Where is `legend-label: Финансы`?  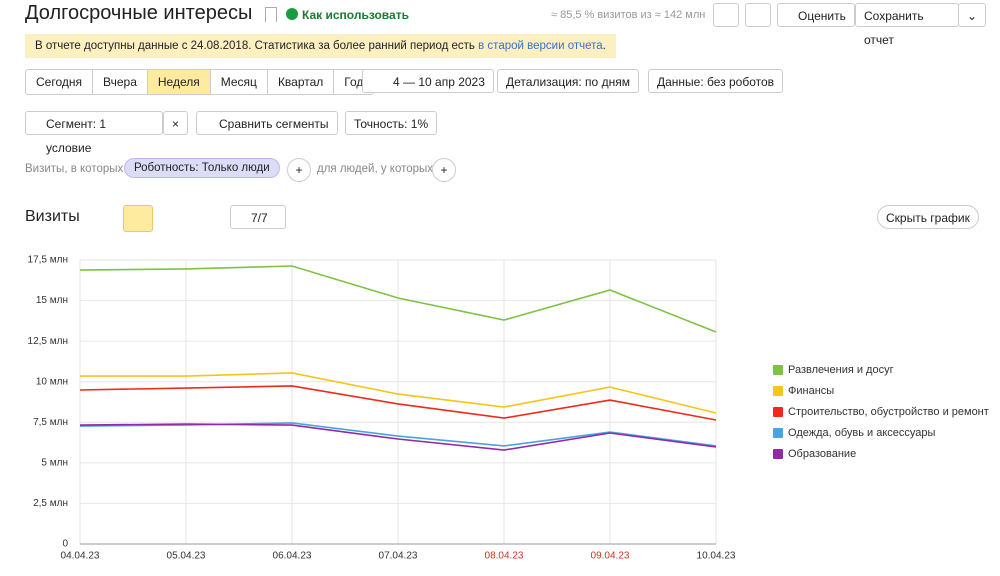
legend-label: Финансы is located at coordinates (811, 391).